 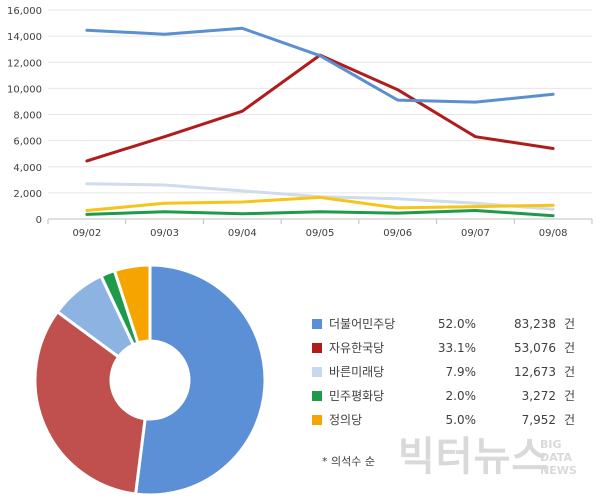 What do you see at coordinates (473, 457) in the screenshot?
I see `watermark-main: 빅터뉴스` at bounding box center [473, 457].